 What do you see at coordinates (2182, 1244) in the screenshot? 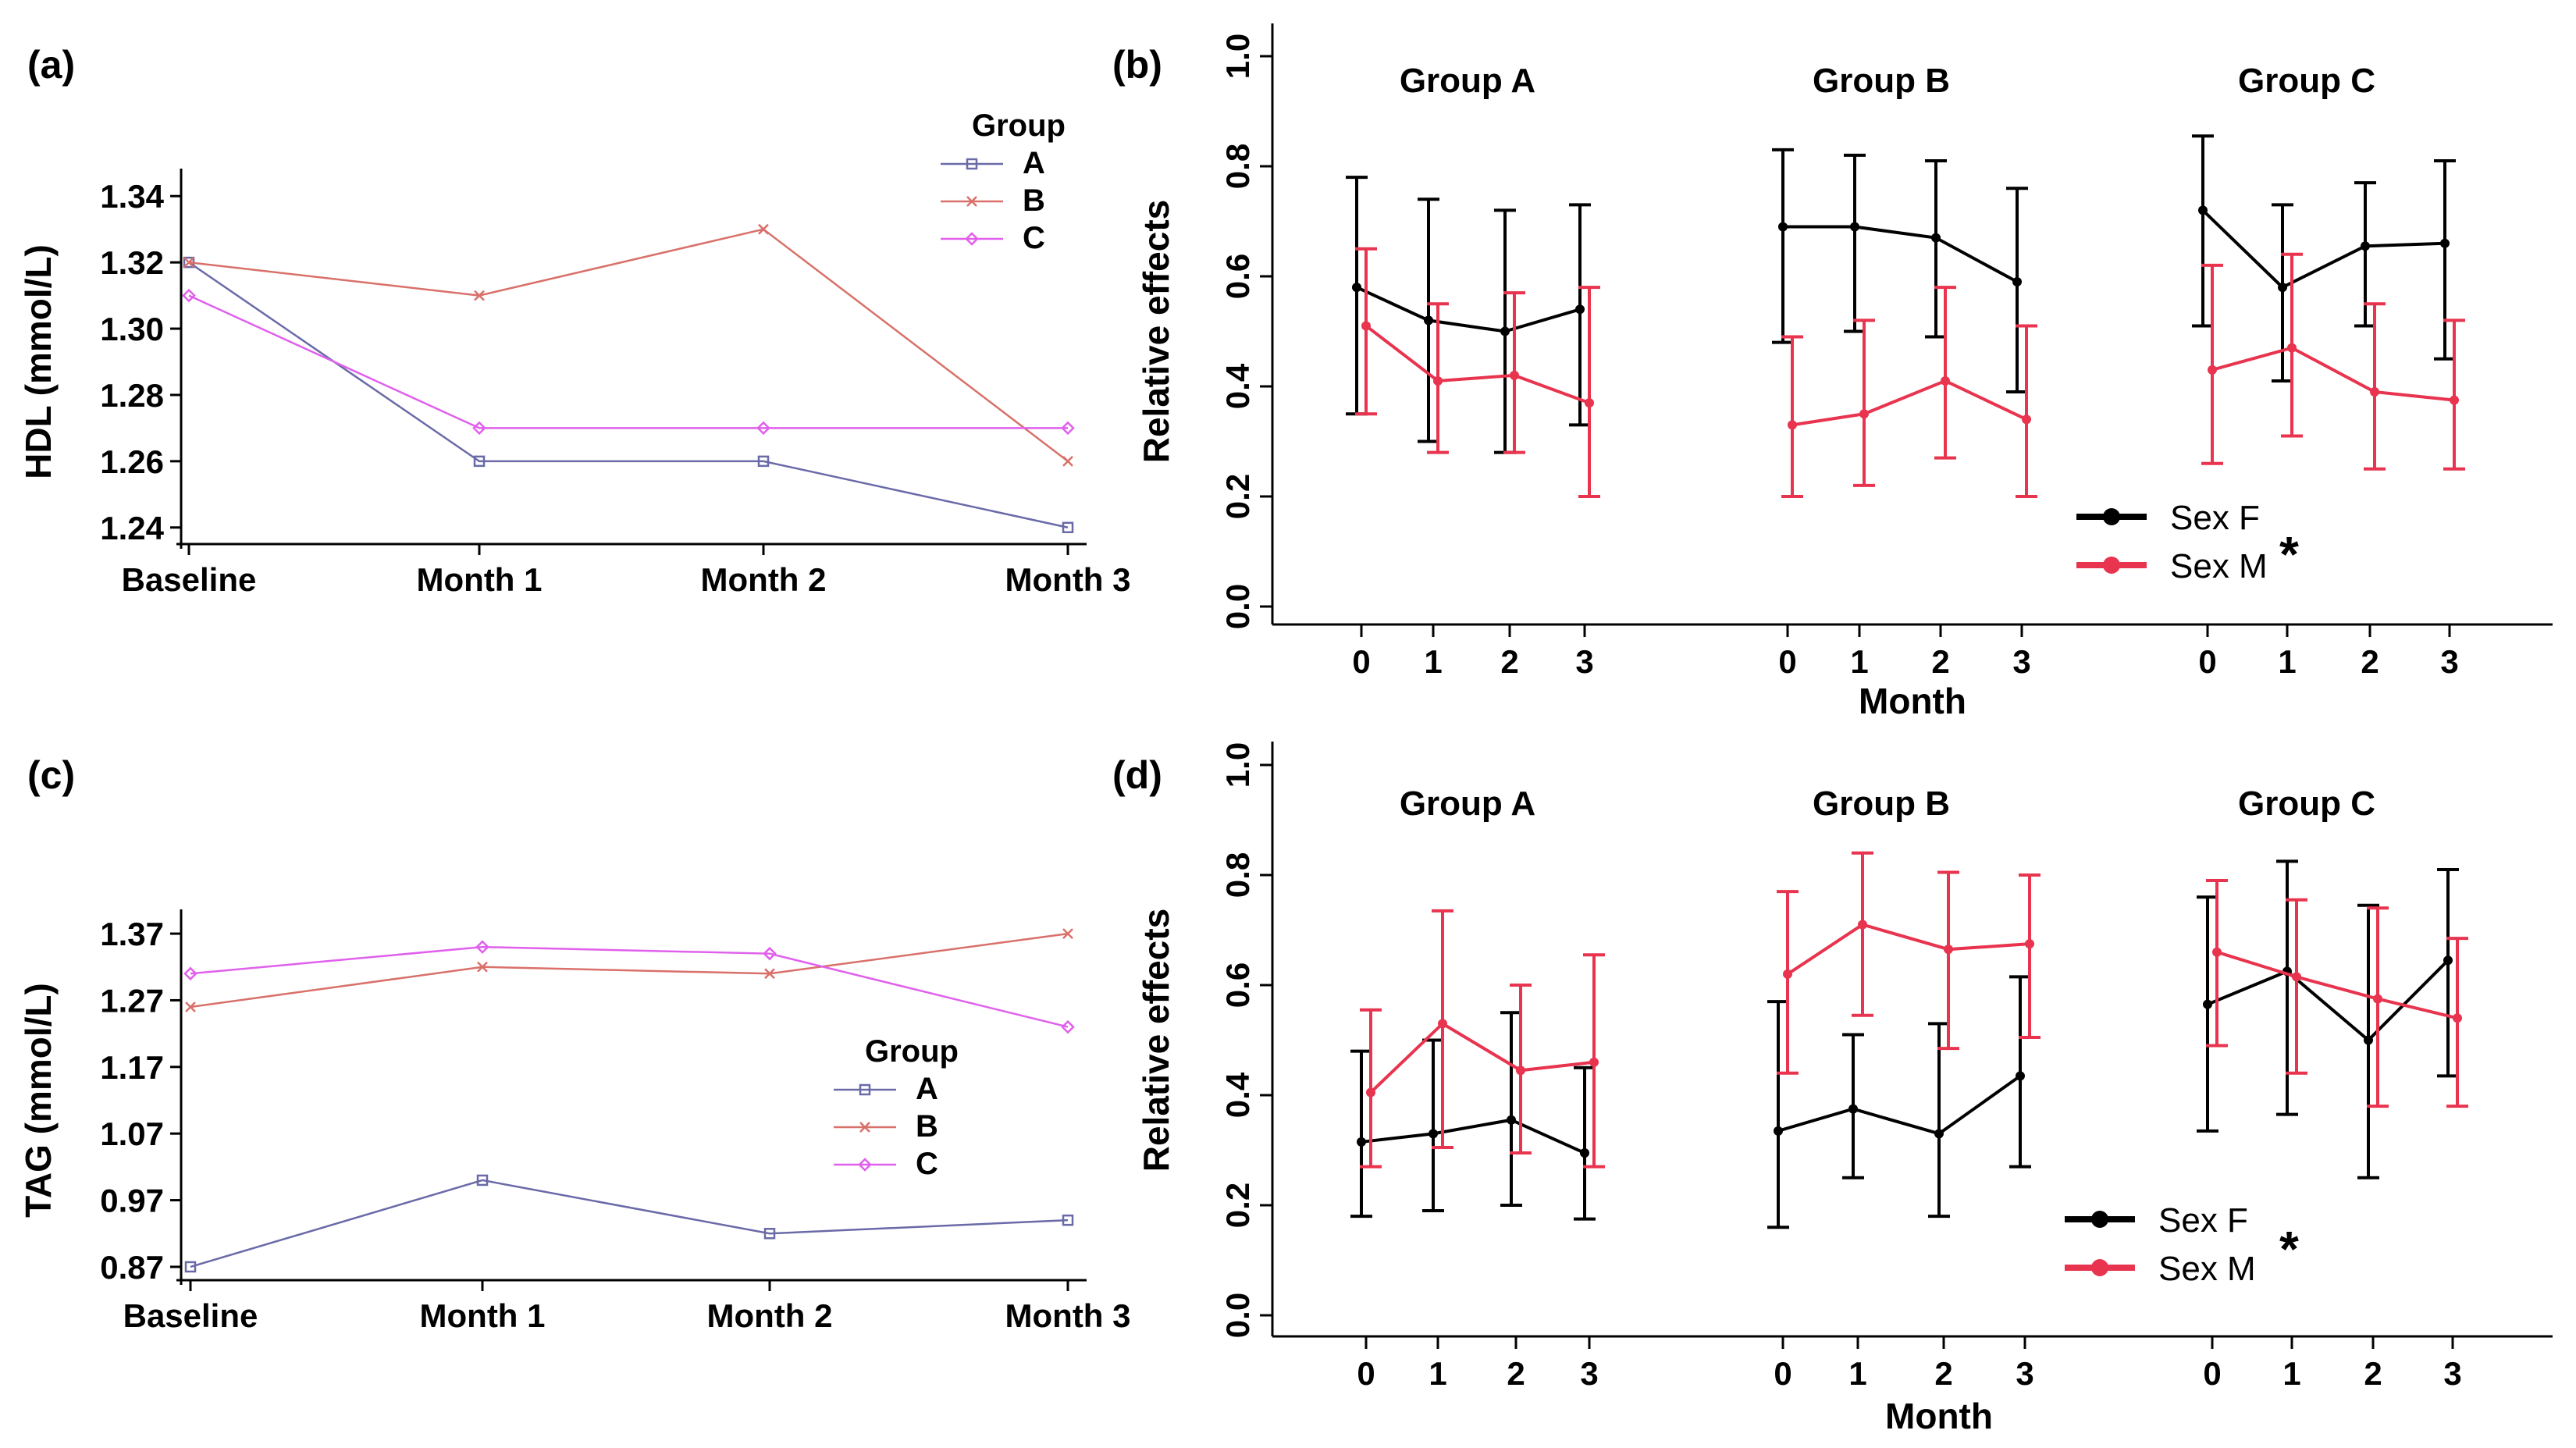
I see `legend: Sex F Sex M *` at bounding box center [2182, 1244].